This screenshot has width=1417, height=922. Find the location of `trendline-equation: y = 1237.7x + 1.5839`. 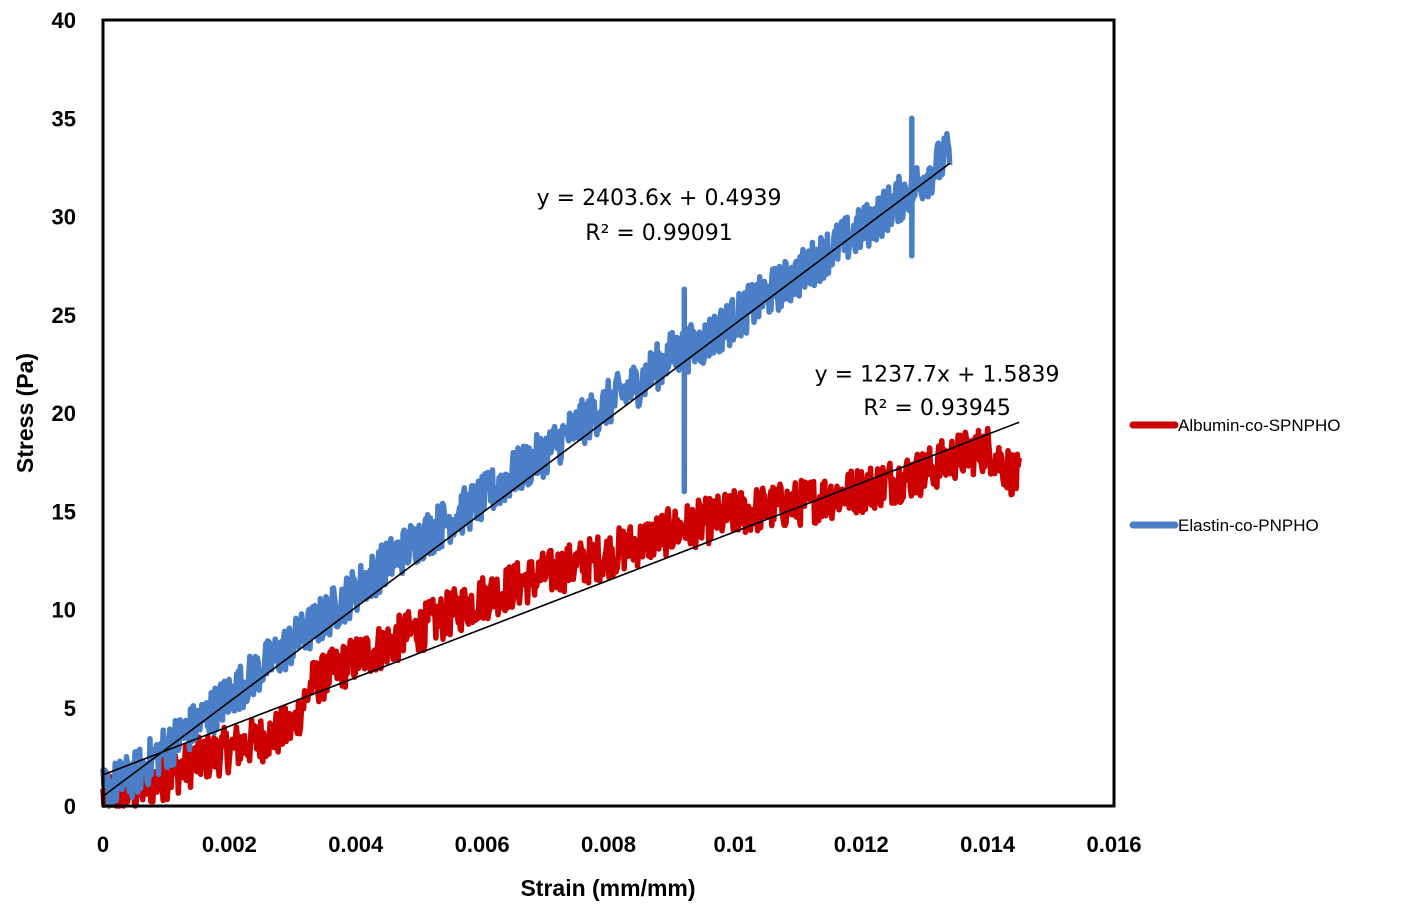

trendline-equation: y = 1237.7x + 1.5839 is located at coordinates (937, 375).